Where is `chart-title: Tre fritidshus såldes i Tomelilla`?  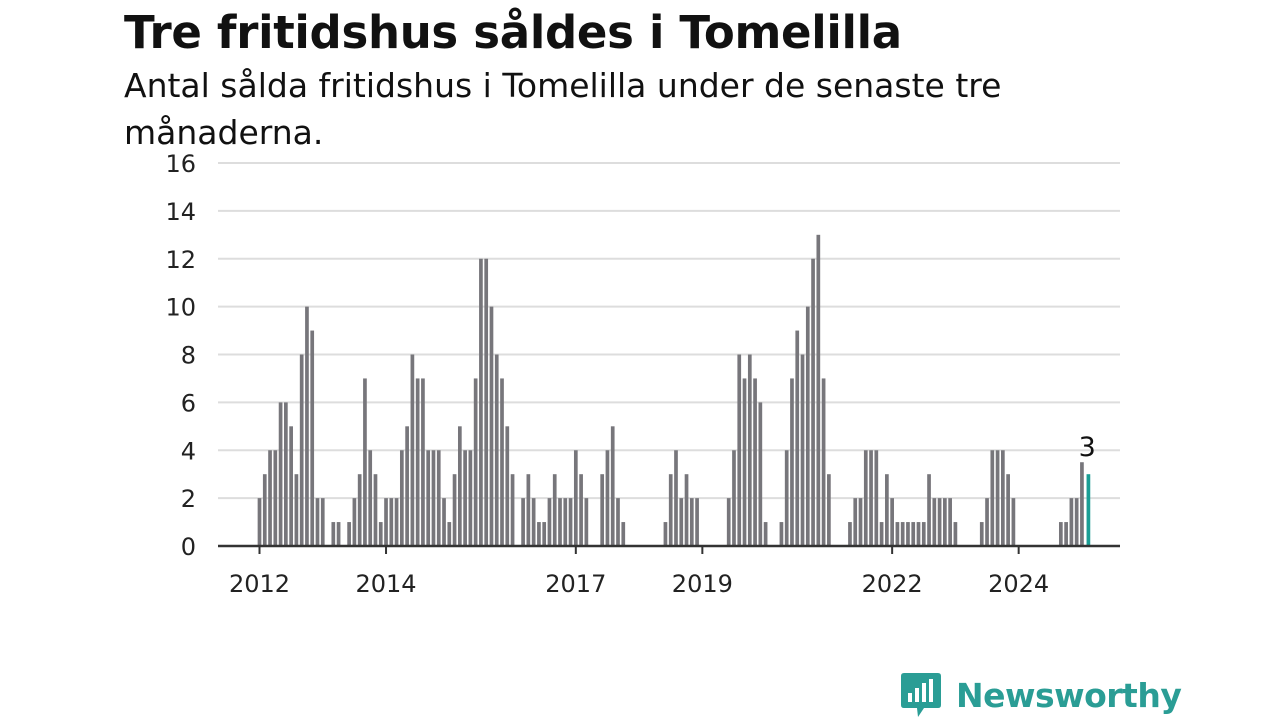 chart-title: Tre fritidshus såldes i Tomelilla is located at coordinates (513, 32).